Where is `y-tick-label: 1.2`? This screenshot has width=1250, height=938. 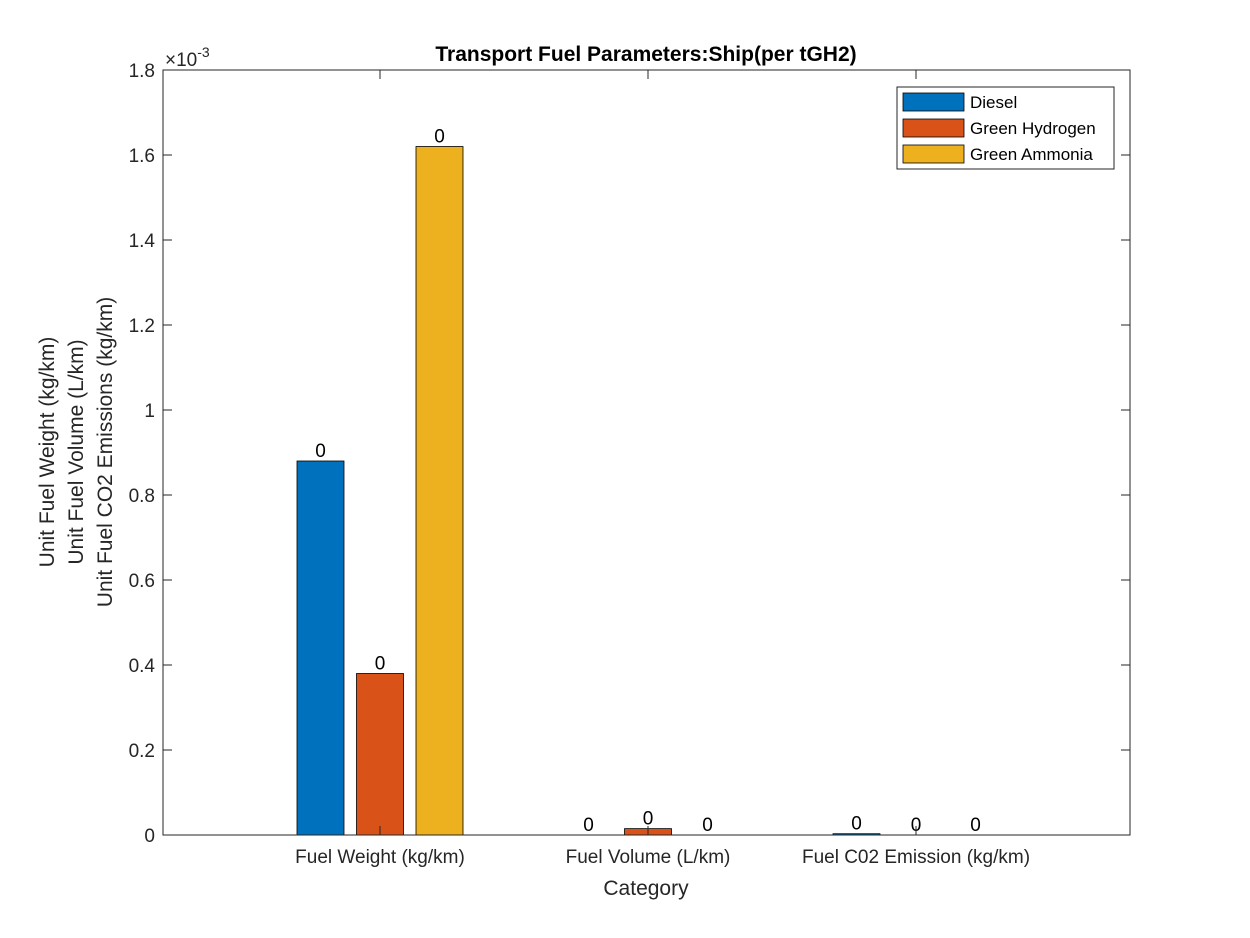 y-tick-label: 1.2 is located at coordinates (142, 326).